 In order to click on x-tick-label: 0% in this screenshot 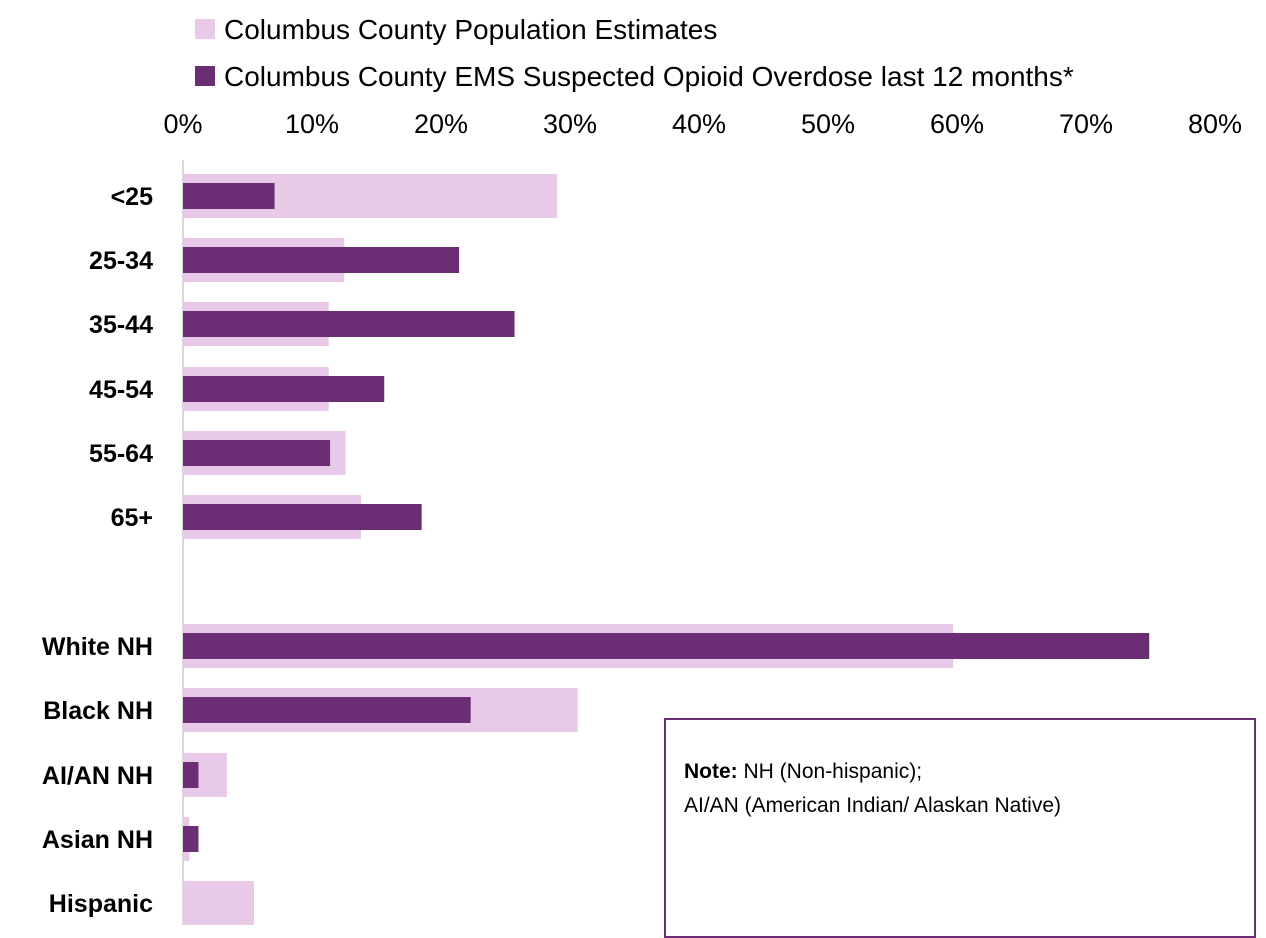, I will do `click(182, 124)`.